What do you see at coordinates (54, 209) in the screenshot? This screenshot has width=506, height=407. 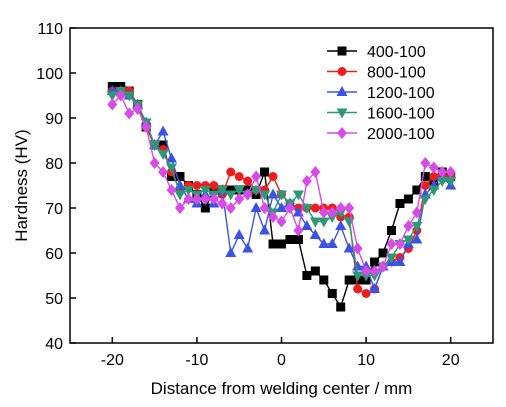 I see `y-tick-label: 70` at bounding box center [54, 209].